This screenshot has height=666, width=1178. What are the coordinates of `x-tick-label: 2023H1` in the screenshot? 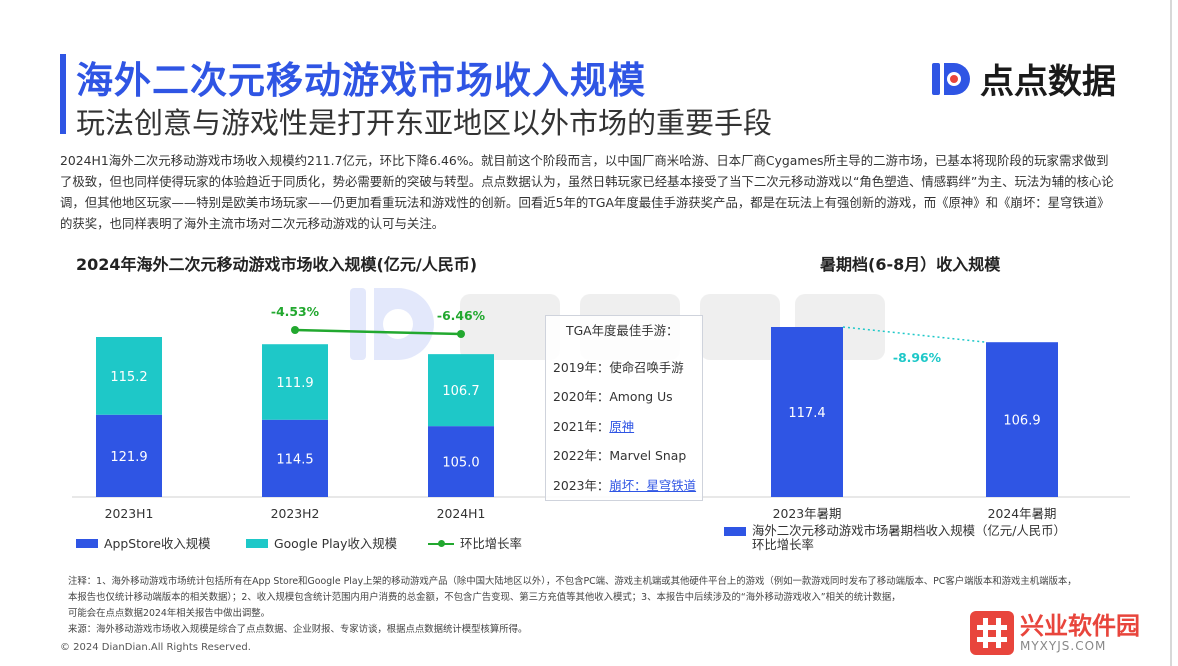 It's located at (129, 513).